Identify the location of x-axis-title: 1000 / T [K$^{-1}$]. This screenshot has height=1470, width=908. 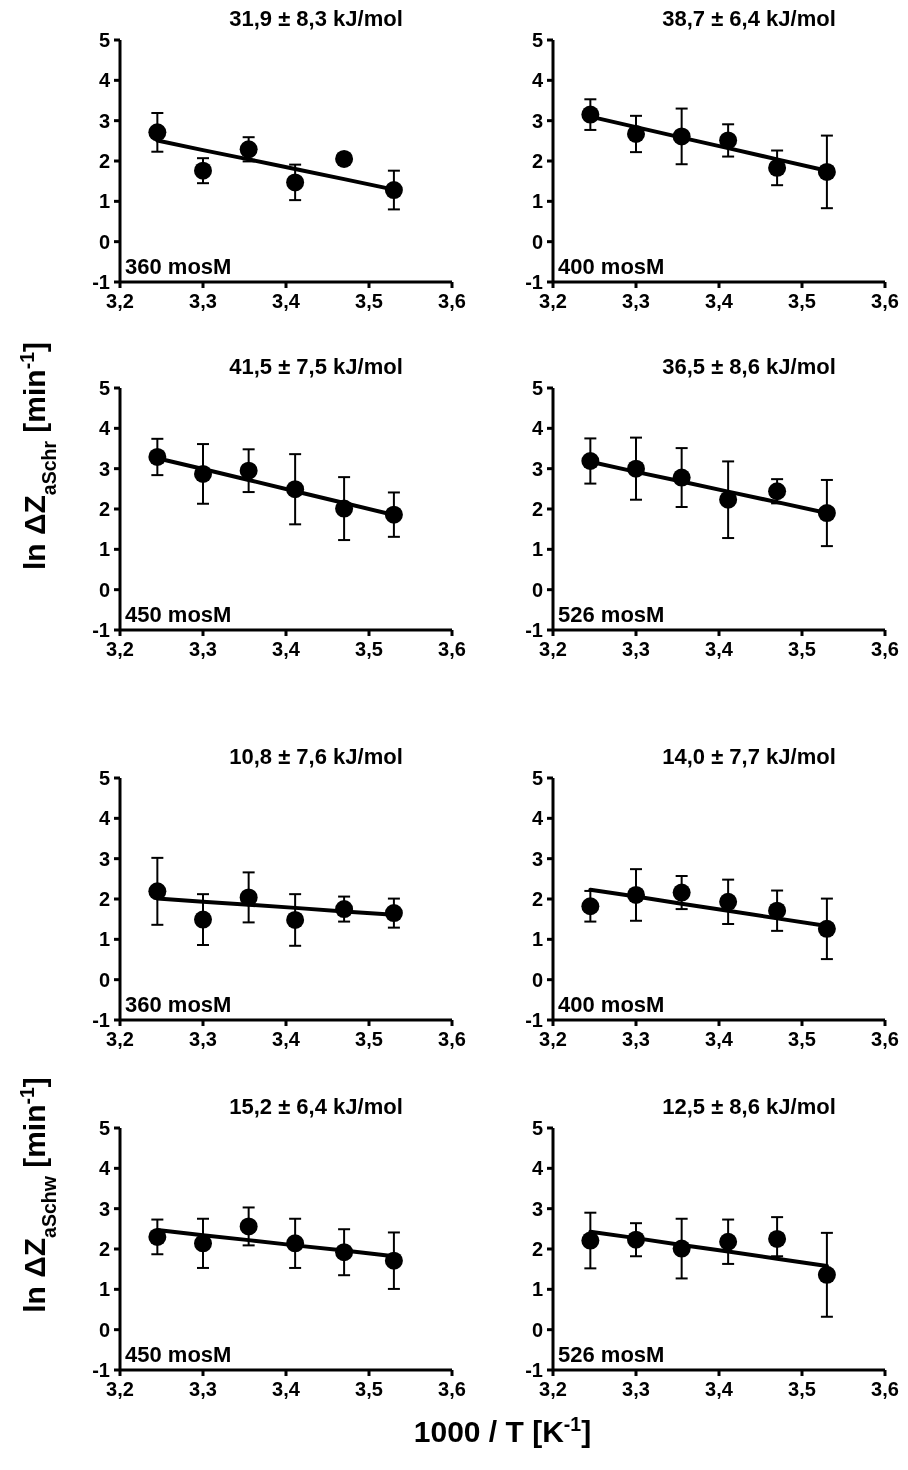
(502, 1430).